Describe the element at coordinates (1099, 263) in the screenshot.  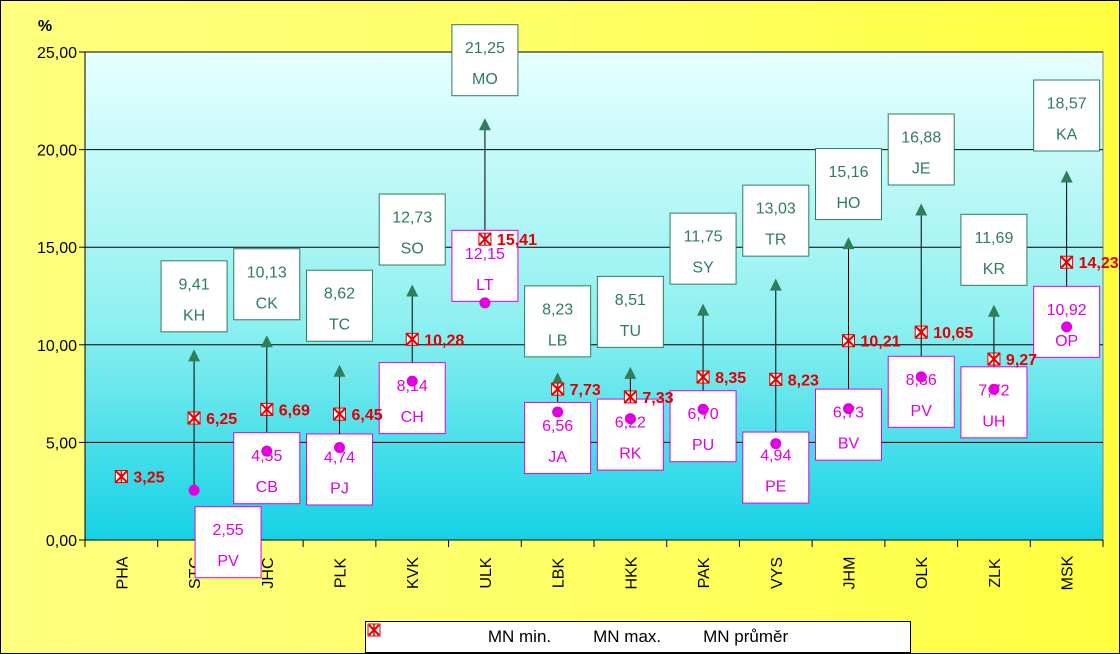
I see `avg-value-label: 14,23` at that location.